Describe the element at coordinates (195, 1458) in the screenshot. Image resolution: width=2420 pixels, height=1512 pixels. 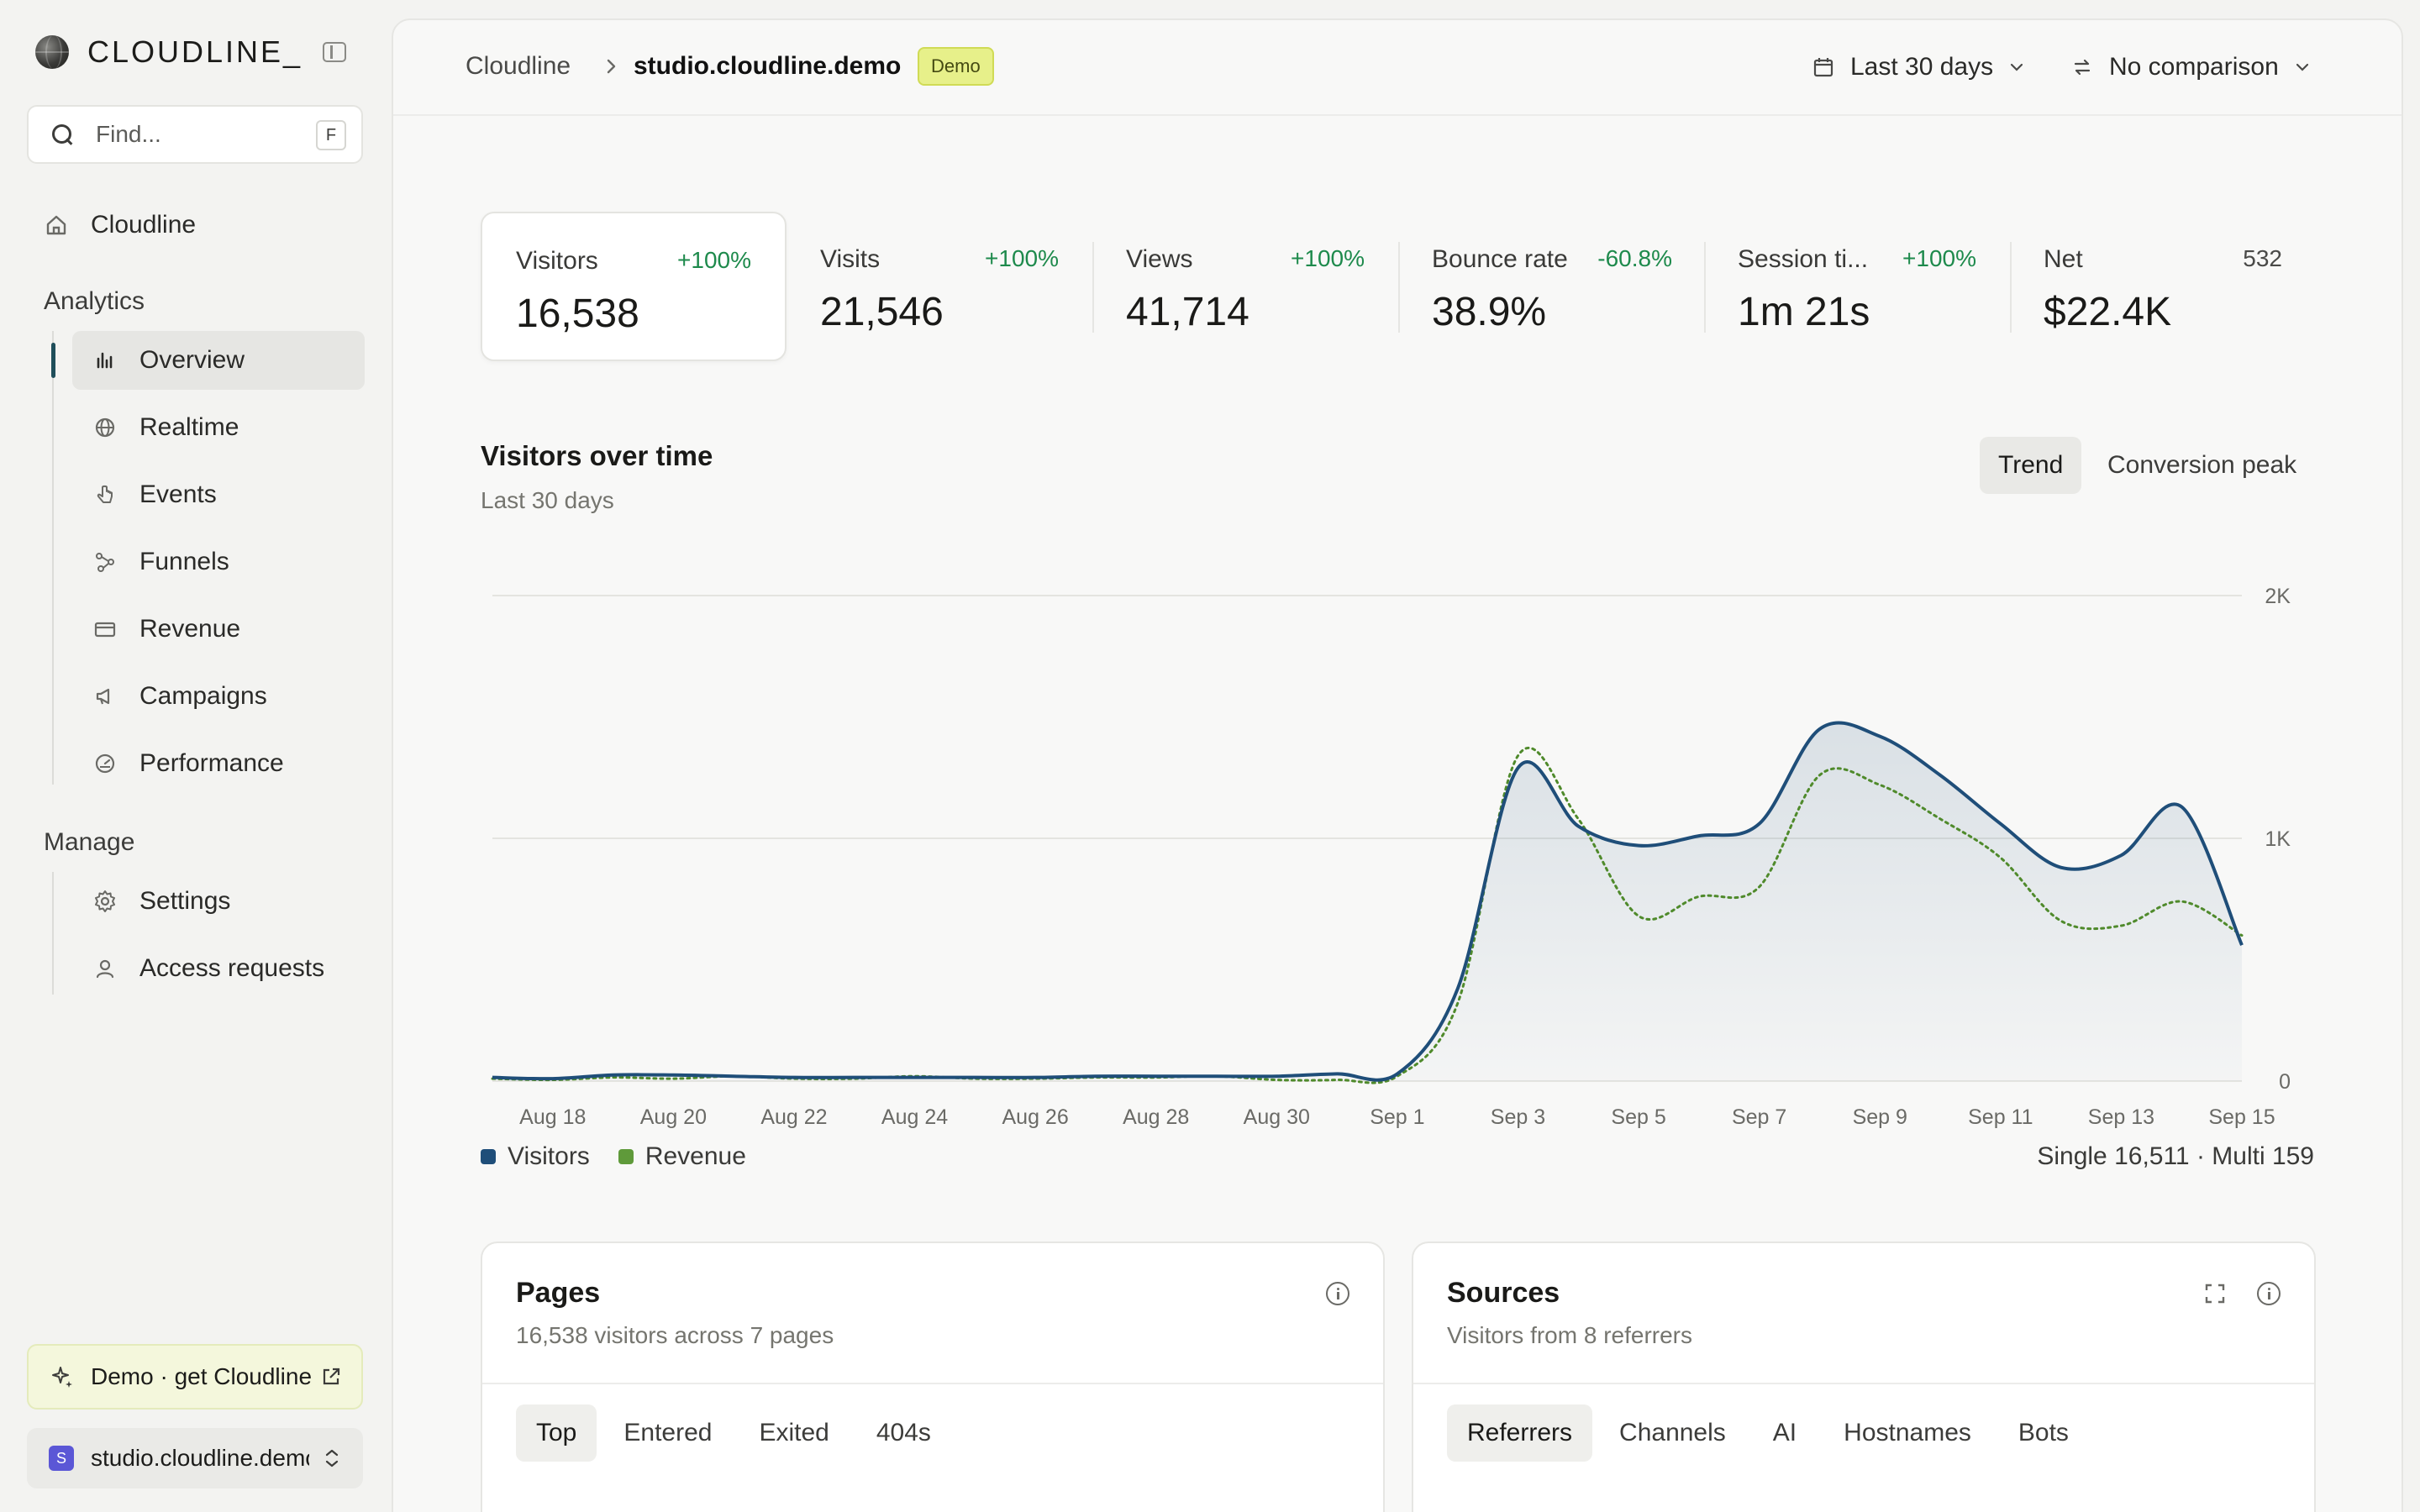
I see `site-switcher: S studio.cloudline.demo` at that location.